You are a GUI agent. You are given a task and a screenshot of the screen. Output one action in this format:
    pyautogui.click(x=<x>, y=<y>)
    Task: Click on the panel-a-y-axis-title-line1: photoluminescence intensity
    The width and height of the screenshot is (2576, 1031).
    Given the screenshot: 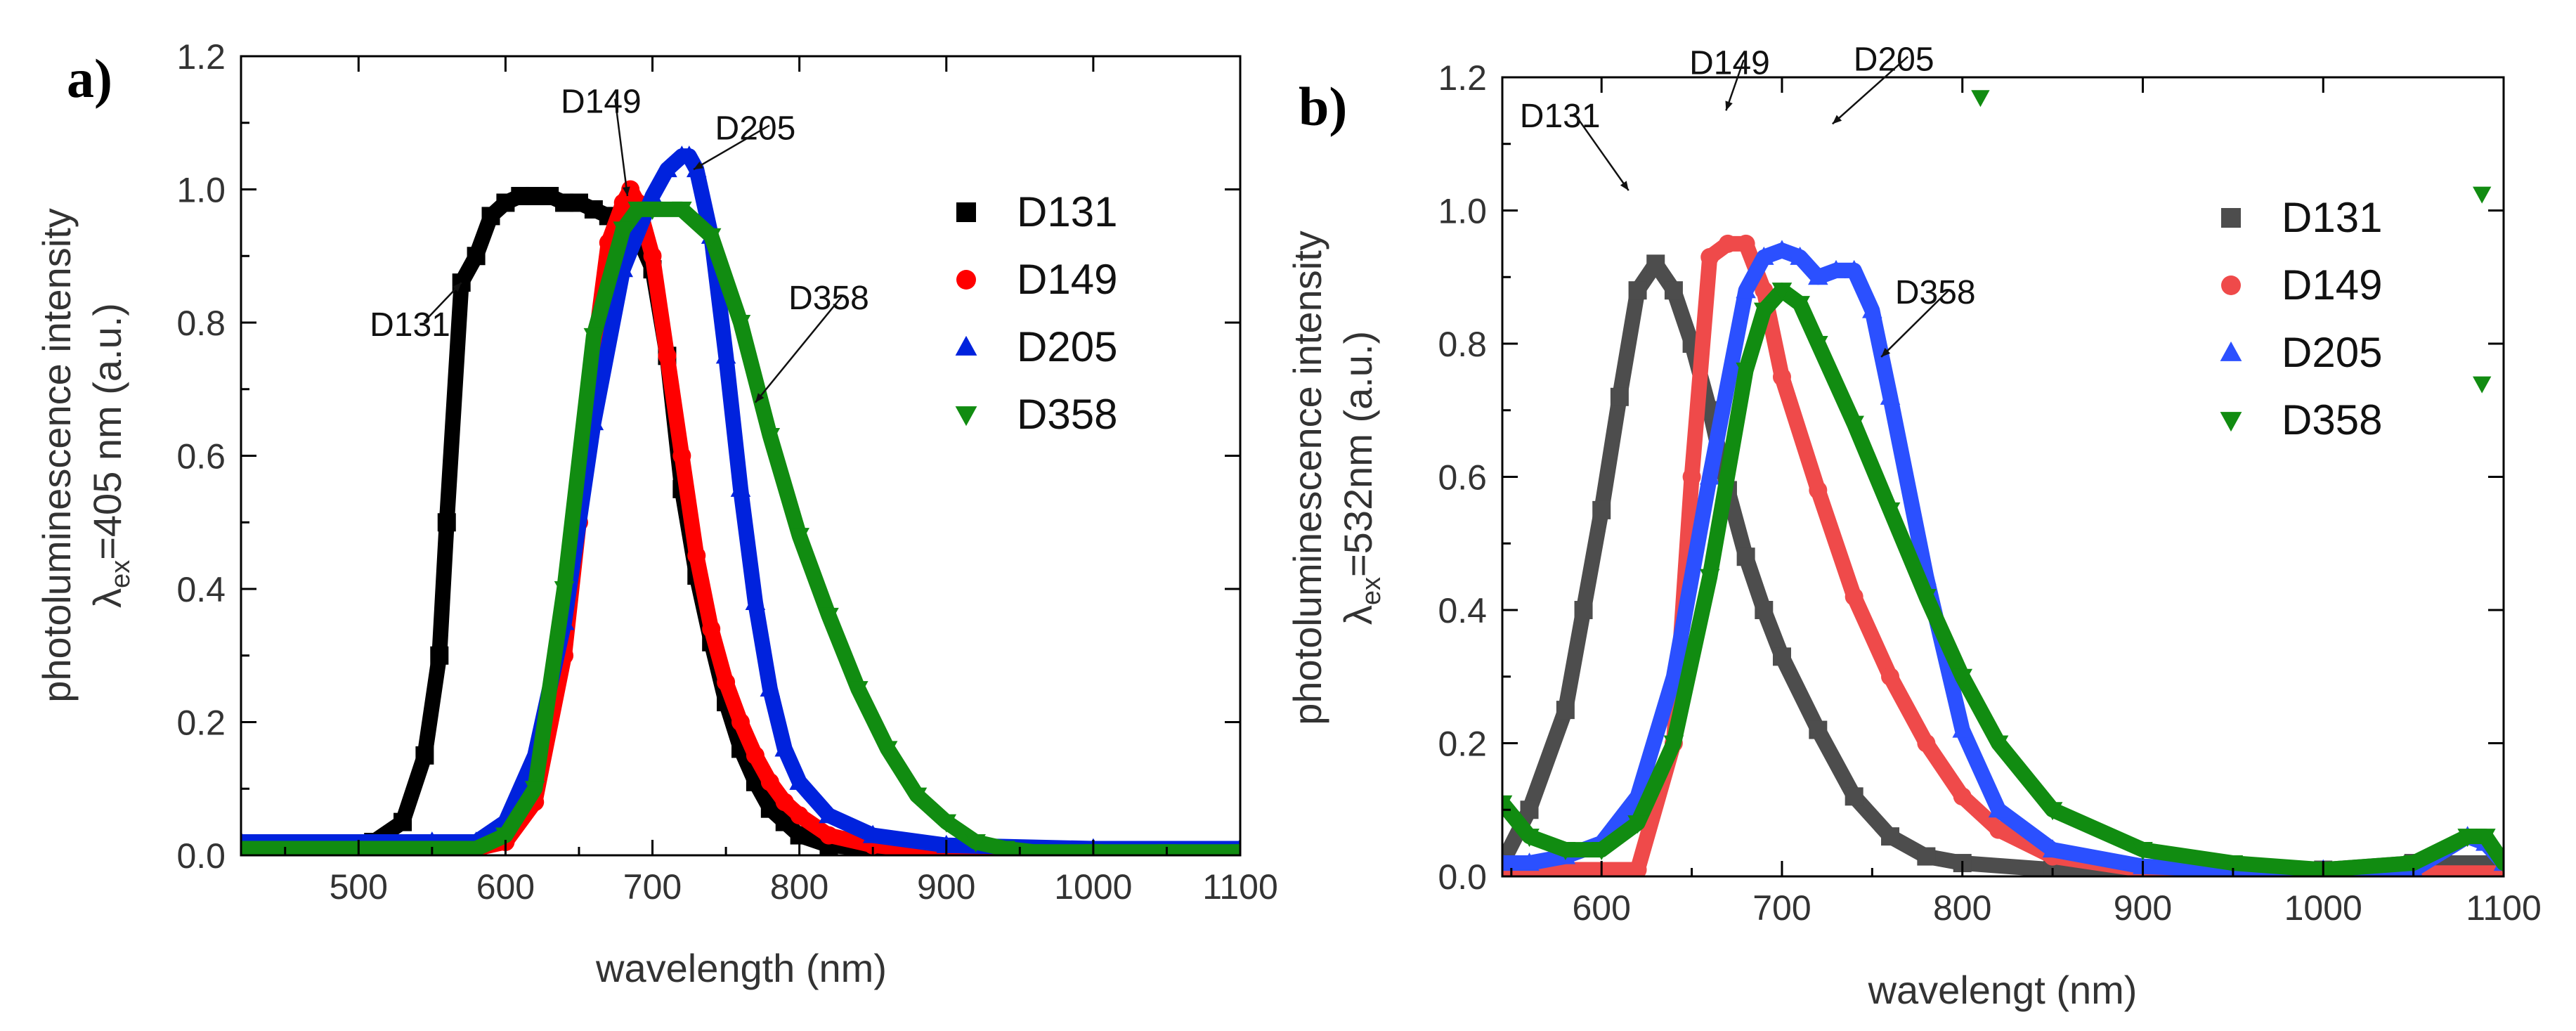 What is the action you would take?
    pyautogui.click(x=57, y=455)
    